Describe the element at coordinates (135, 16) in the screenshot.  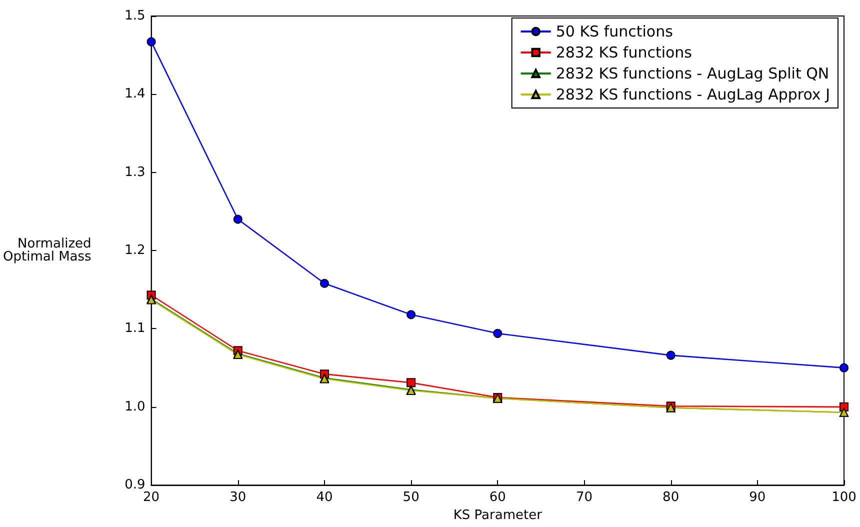
I see `y-tick-label: 1.5` at that location.